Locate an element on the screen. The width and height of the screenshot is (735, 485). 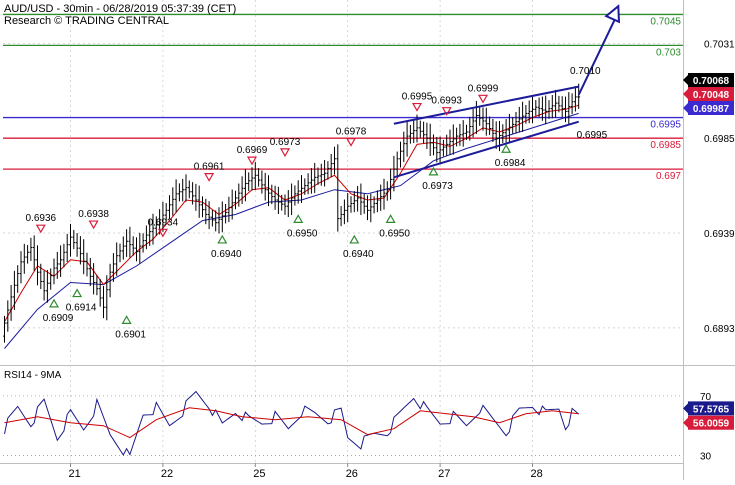
level-label: 0.7045 is located at coordinates (665, 21).